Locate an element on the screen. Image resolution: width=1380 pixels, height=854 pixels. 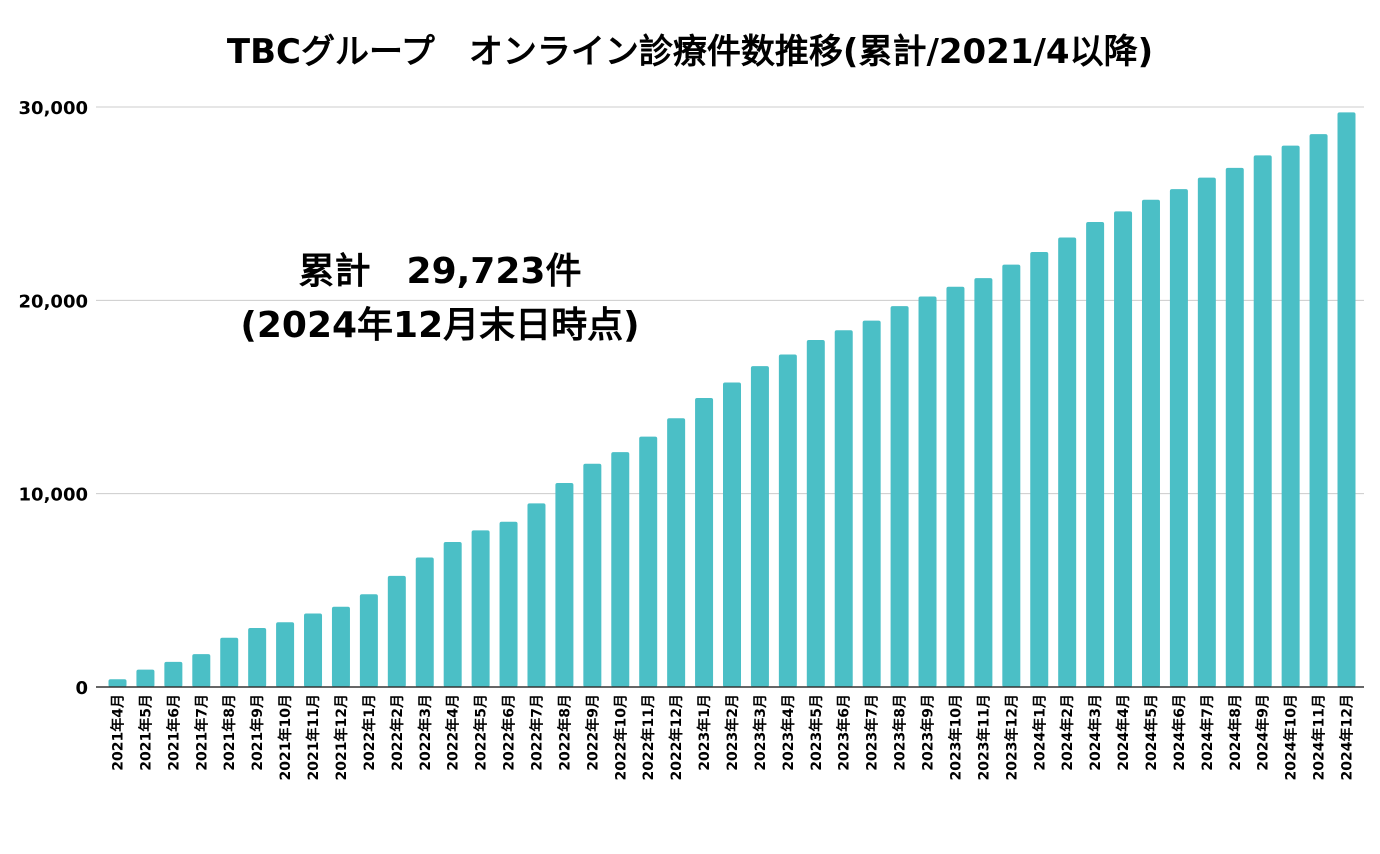
x-tick-label: 2024年4月 is located at coordinates (1123, 732).